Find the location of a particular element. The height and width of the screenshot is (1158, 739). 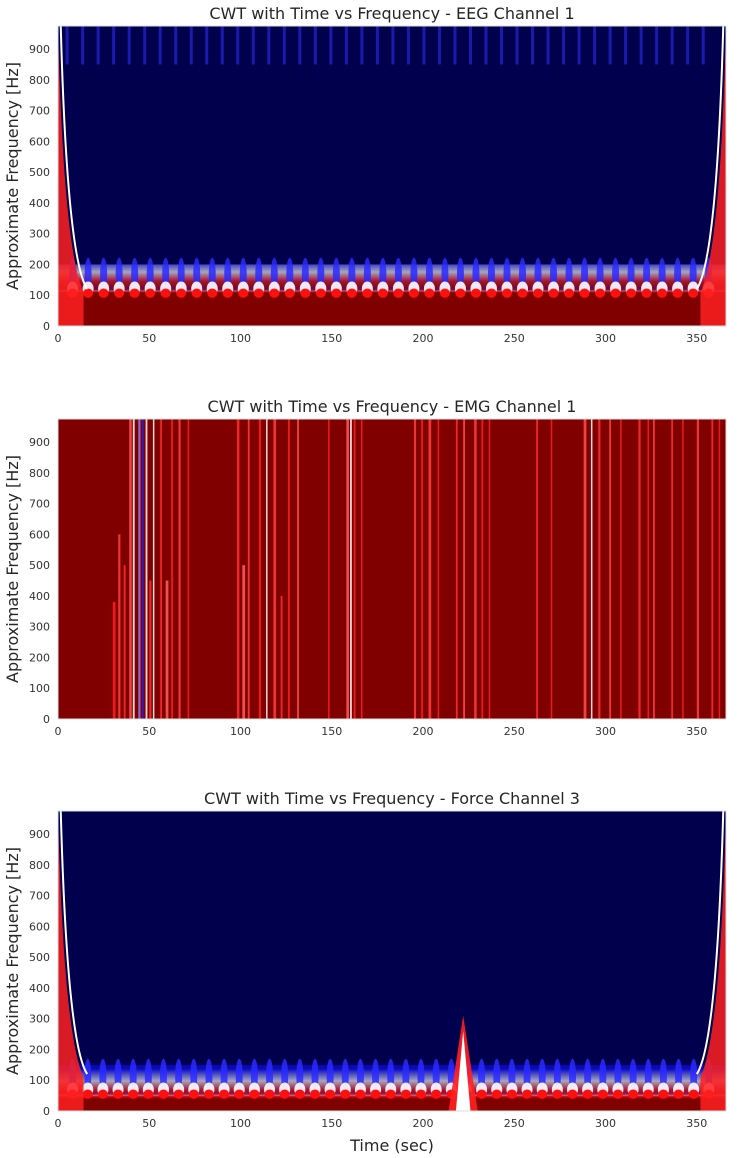

edge-right is located at coordinates (713, 176).